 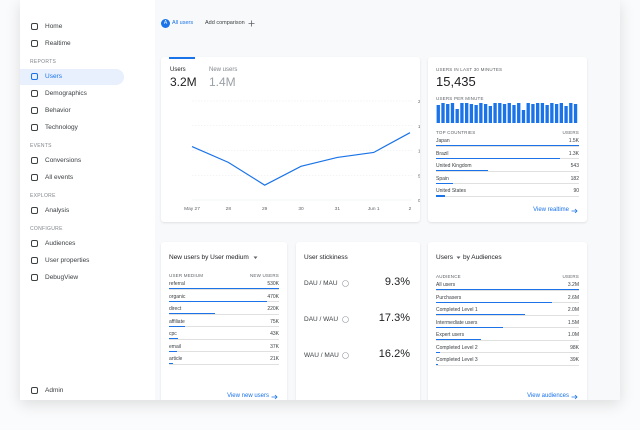 What do you see at coordinates (72, 128) in the screenshot?
I see `nav-item: Technology` at bounding box center [72, 128].